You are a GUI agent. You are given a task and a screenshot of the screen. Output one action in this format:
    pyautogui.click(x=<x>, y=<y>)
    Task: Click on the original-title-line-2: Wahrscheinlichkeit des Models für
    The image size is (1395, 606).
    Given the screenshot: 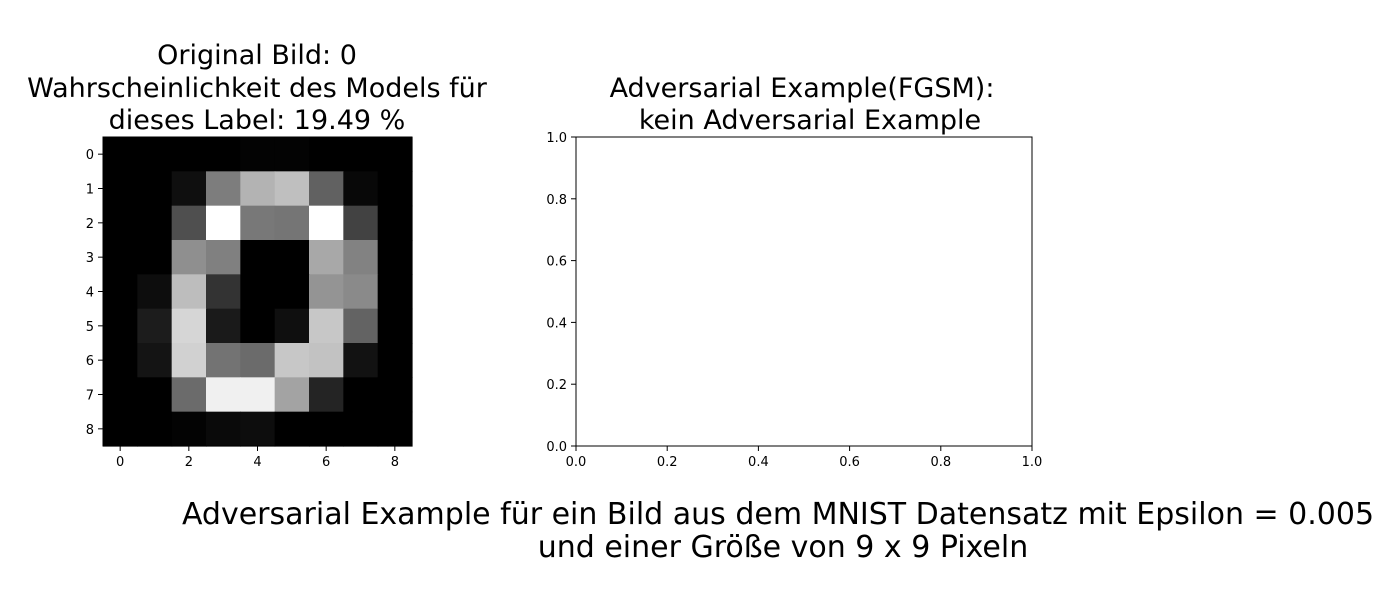 What is the action you would take?
    pyautogui.click(x=257, y=88)
    